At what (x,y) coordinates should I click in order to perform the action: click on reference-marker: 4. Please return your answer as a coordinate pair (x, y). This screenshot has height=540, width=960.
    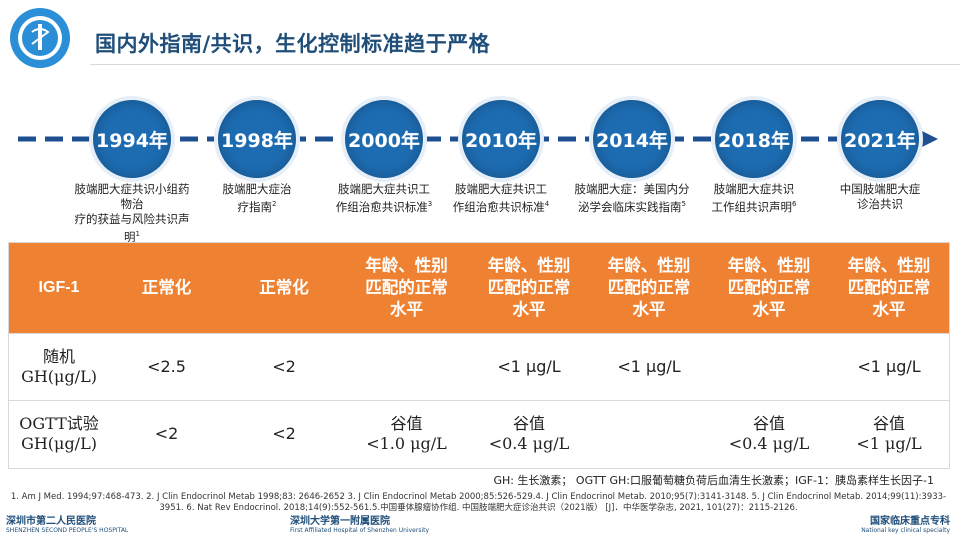
    Looking at the image, I should click on (547, 204).